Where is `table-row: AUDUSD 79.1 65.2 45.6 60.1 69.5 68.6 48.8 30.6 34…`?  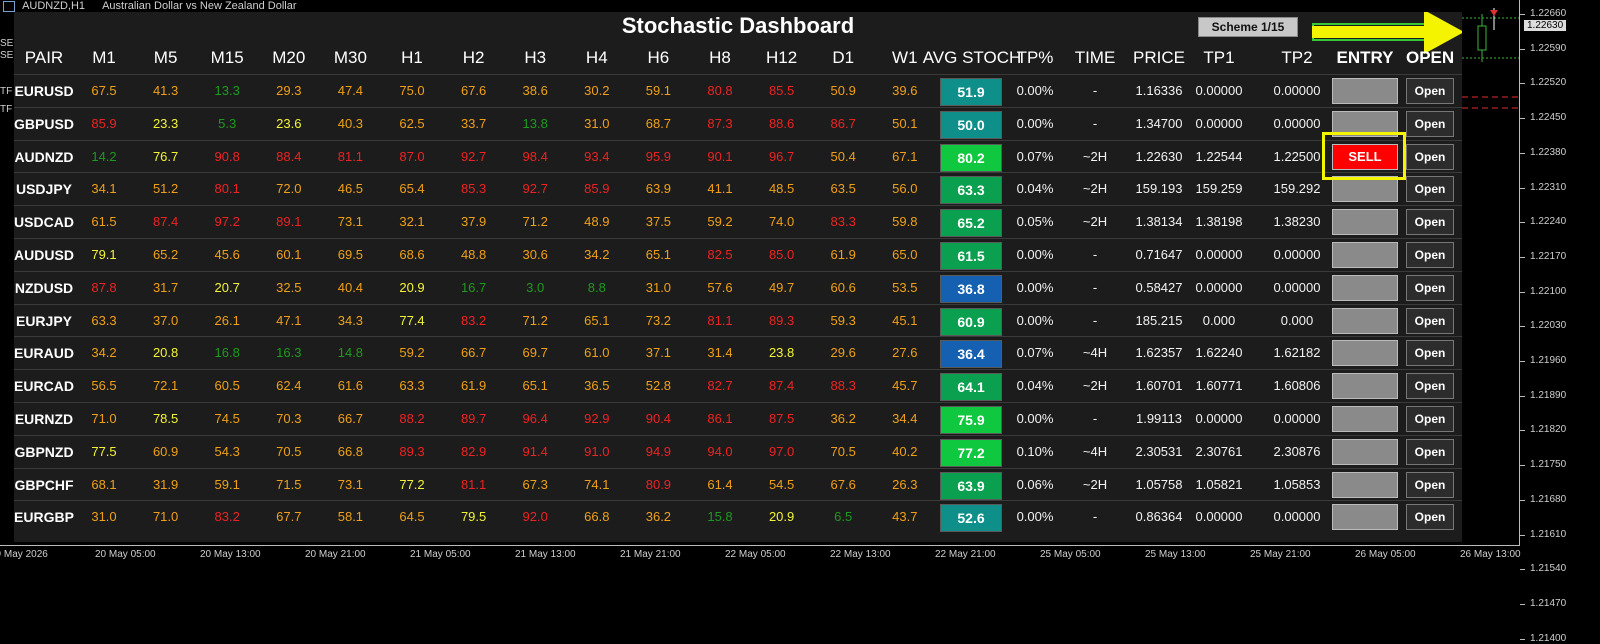
table-row: AUDUSD 79.1 65.2 45.6 60.1 69.5 68.6 48.8 30.6 34… is located at coordinates (738, 254).